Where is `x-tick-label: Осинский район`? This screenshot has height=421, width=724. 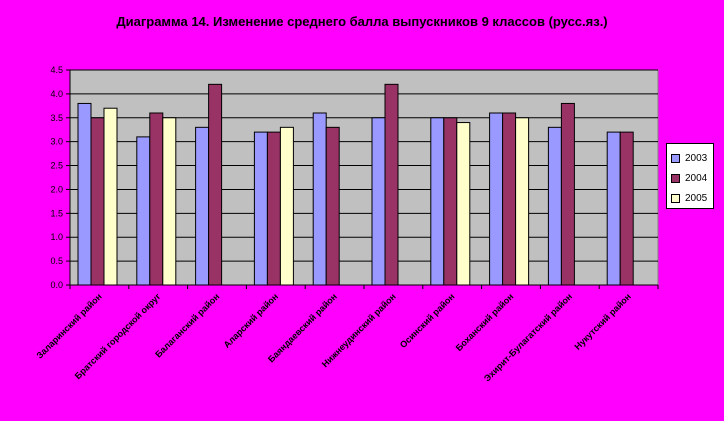
x-tick-label: Осинский район is located at coordinates (427, 320).